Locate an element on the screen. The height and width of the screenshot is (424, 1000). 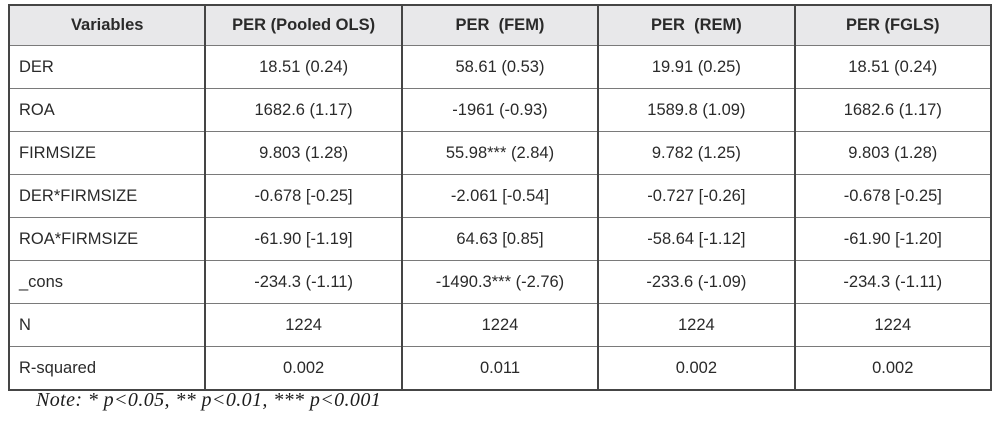
significance-note: Note: * p<0.05, ** p<0.01, *** p<0.001 is located at coordinates (209, 400).